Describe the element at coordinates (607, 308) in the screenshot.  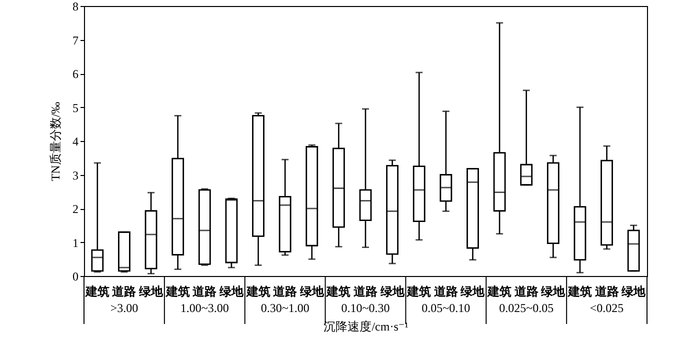
I see `text: <0.025` at that location.